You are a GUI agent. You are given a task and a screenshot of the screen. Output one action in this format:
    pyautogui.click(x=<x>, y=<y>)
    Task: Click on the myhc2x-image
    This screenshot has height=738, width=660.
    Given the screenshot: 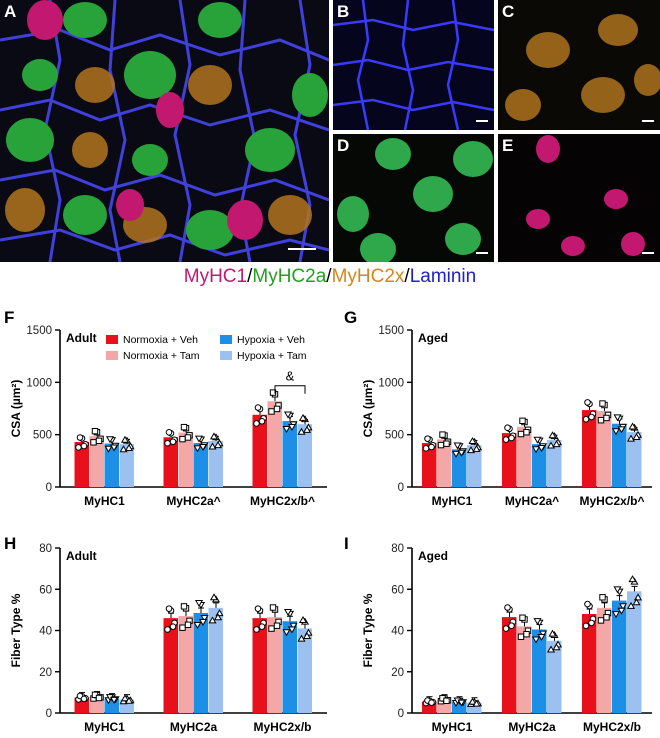 What is the action you would take?
    pyautogui.click(x=579, y=65)
    